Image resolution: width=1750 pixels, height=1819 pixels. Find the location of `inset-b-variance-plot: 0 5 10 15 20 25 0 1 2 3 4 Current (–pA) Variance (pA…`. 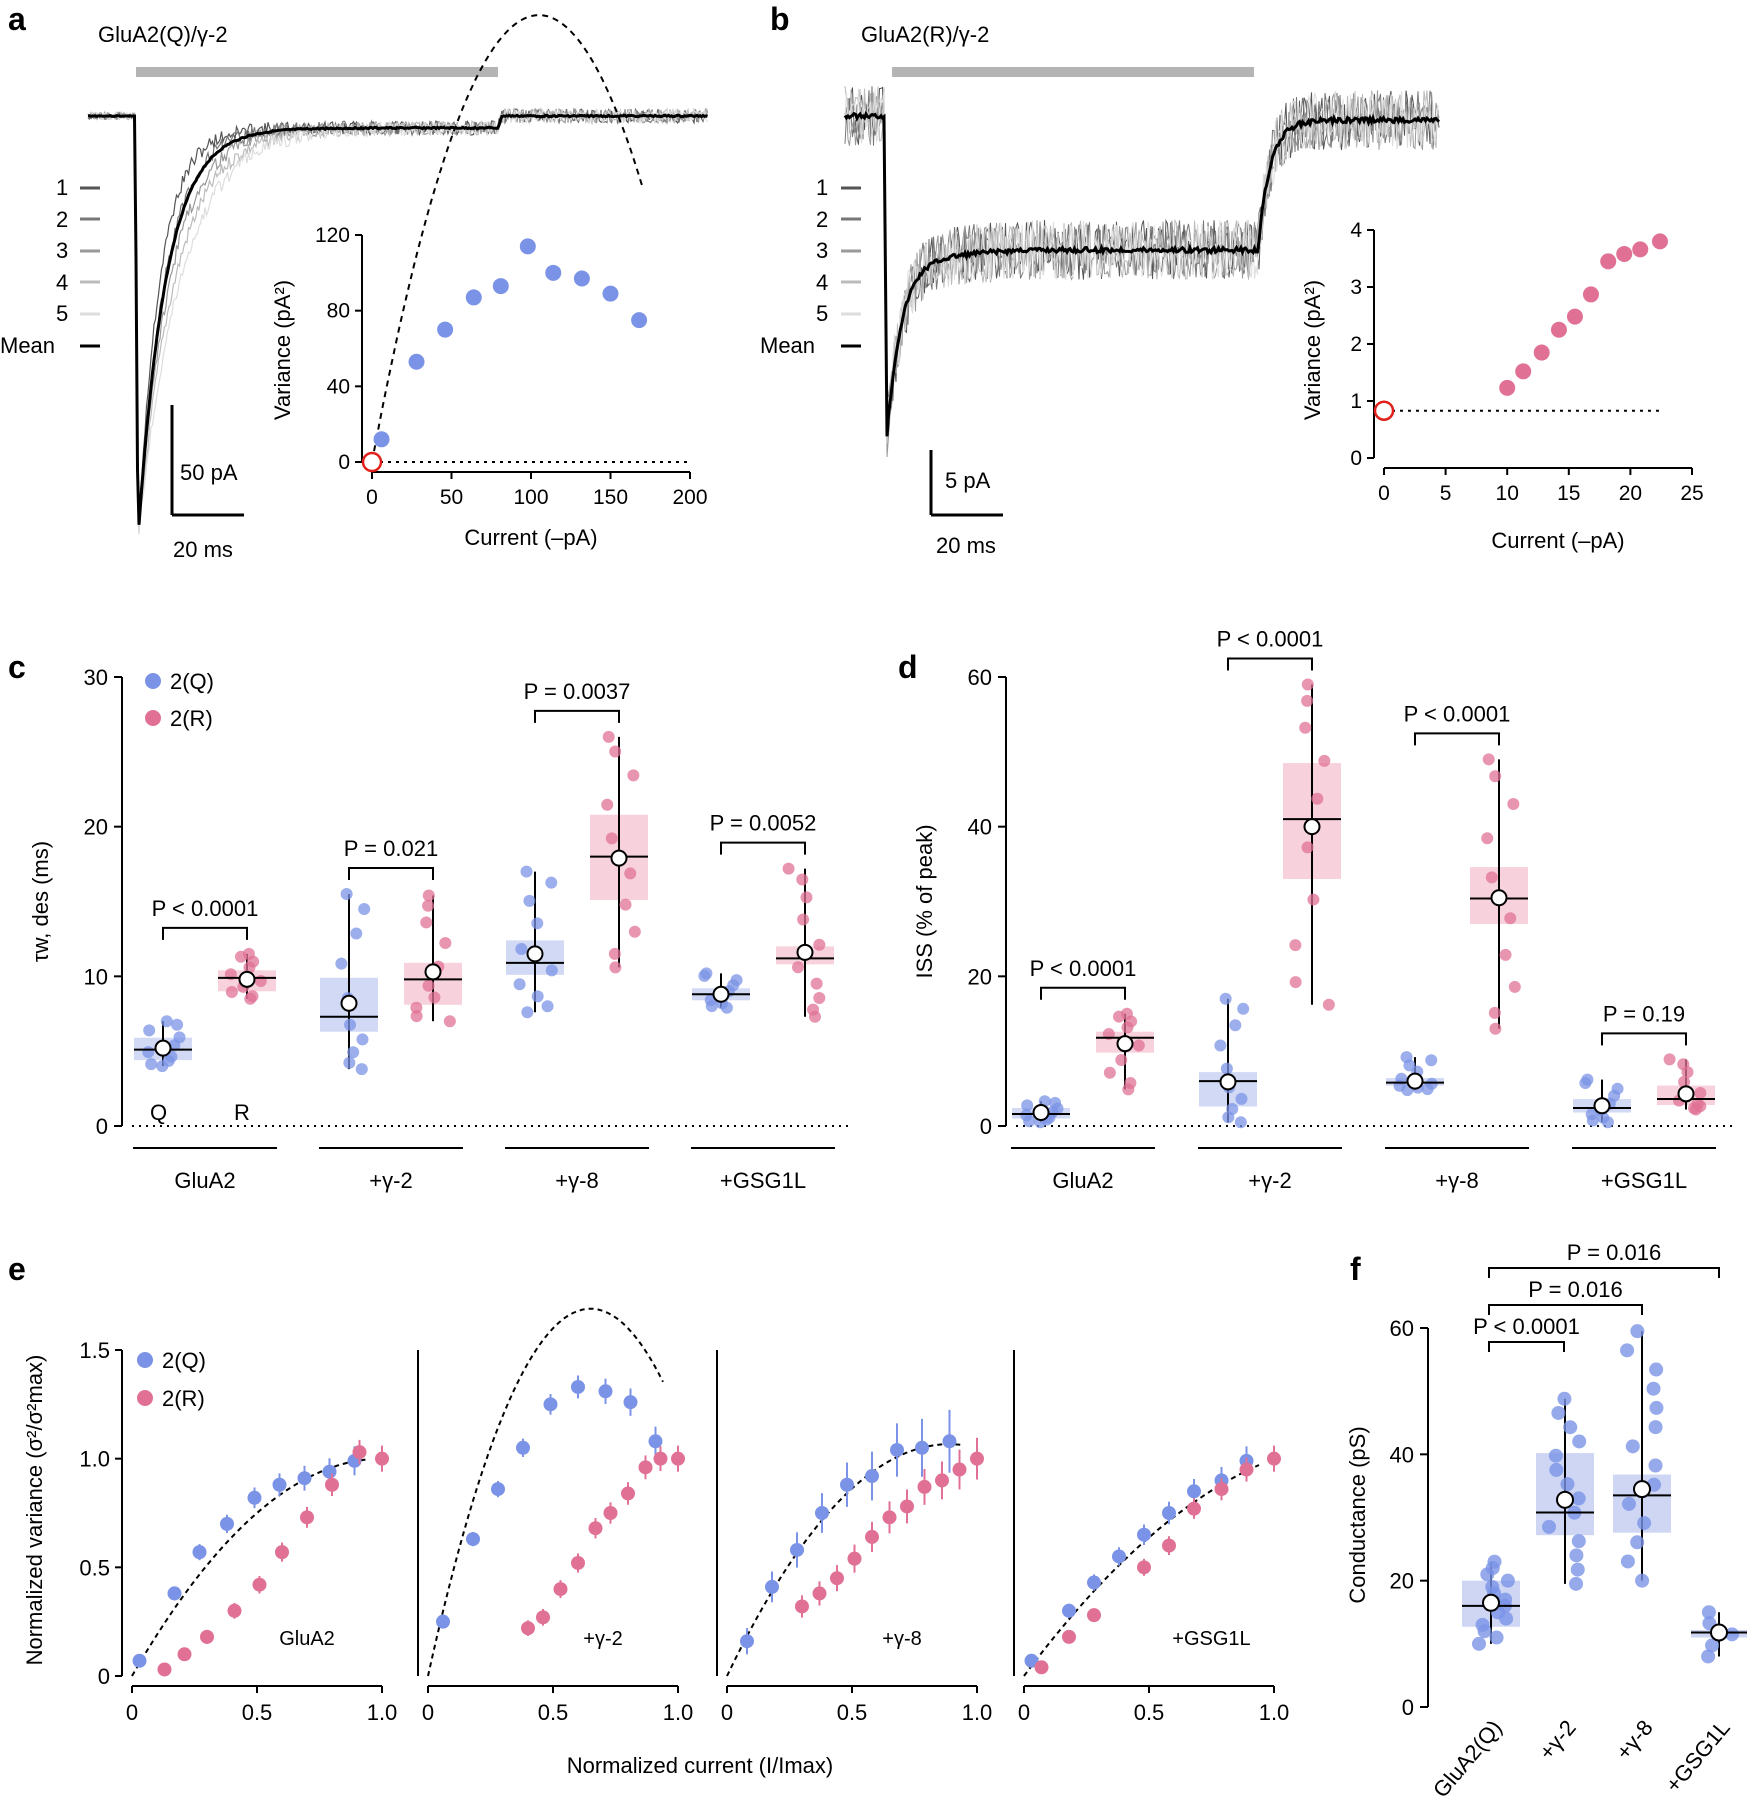

inset-b-variance-plot: 0 5 10 15 20 25 0 1 2 3 4 Current (–pA) Variance (pA… is located at coordinates (1502, 386).